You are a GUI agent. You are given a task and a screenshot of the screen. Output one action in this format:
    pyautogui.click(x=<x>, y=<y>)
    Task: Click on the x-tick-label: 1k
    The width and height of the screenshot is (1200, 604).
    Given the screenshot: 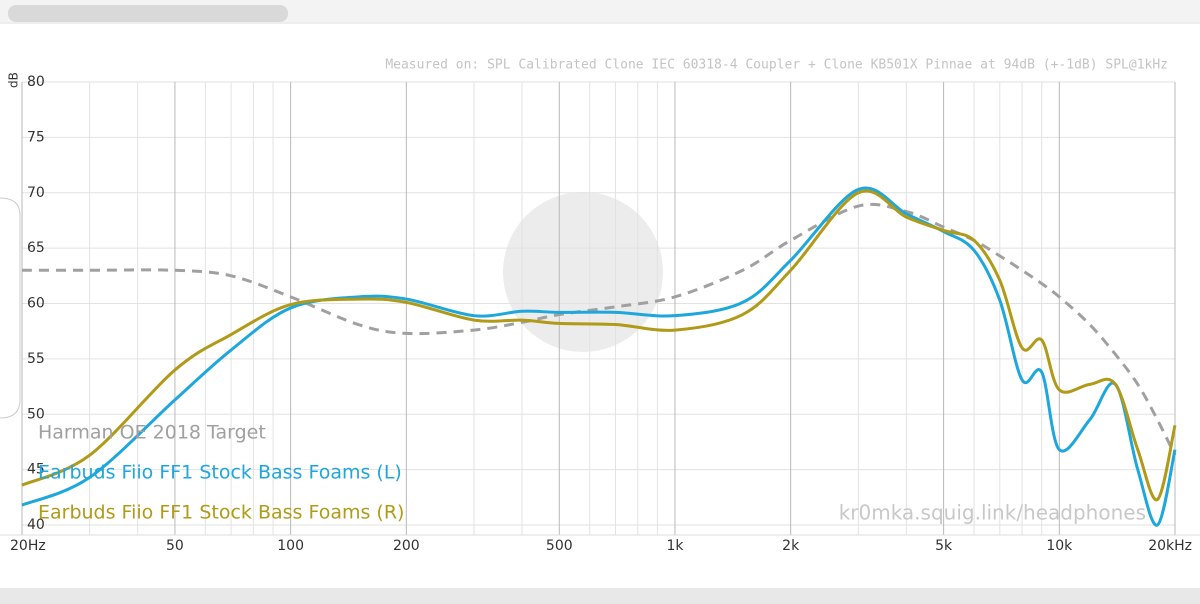 What is the action you would take?
    pyautogui.click(x=675, y=546)
    